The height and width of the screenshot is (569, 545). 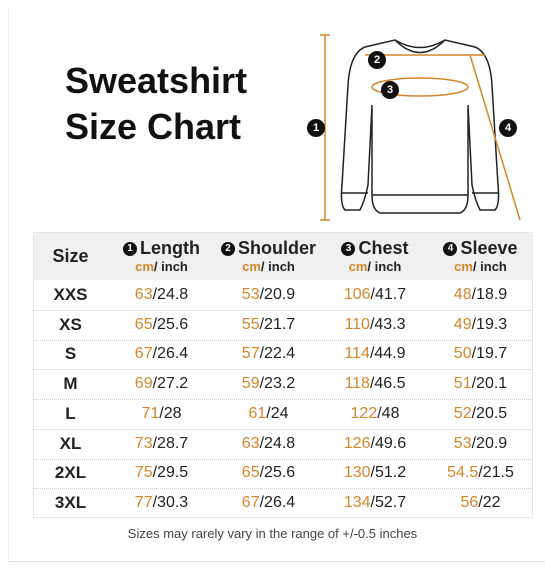 What do you see at coordinates (143, 473) in the screenshot?
I see `cm-value: 75` at bounding box center [143, 473].